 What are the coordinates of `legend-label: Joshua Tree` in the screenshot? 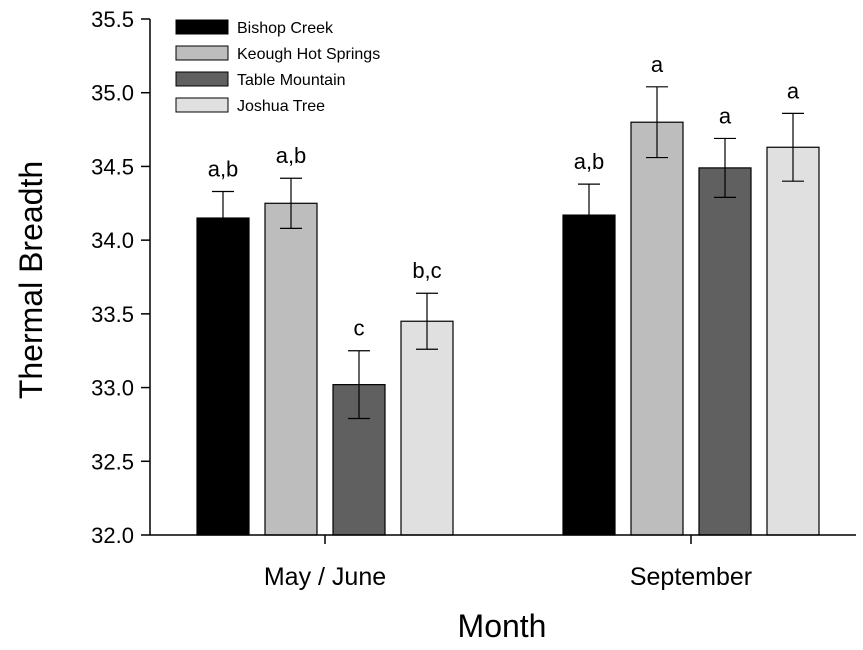 It's located at (281, 106).